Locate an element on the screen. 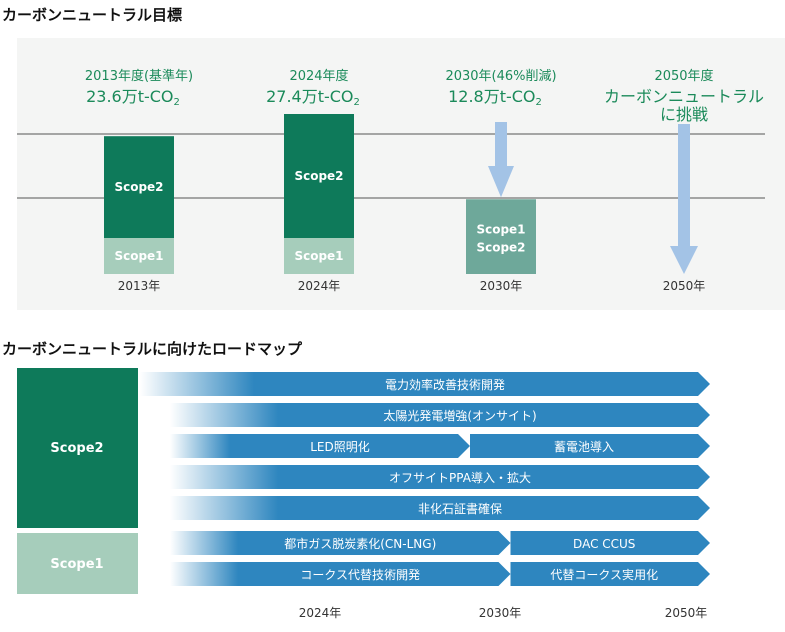  subscript-2: 2 is located at coordinates (539, 102).